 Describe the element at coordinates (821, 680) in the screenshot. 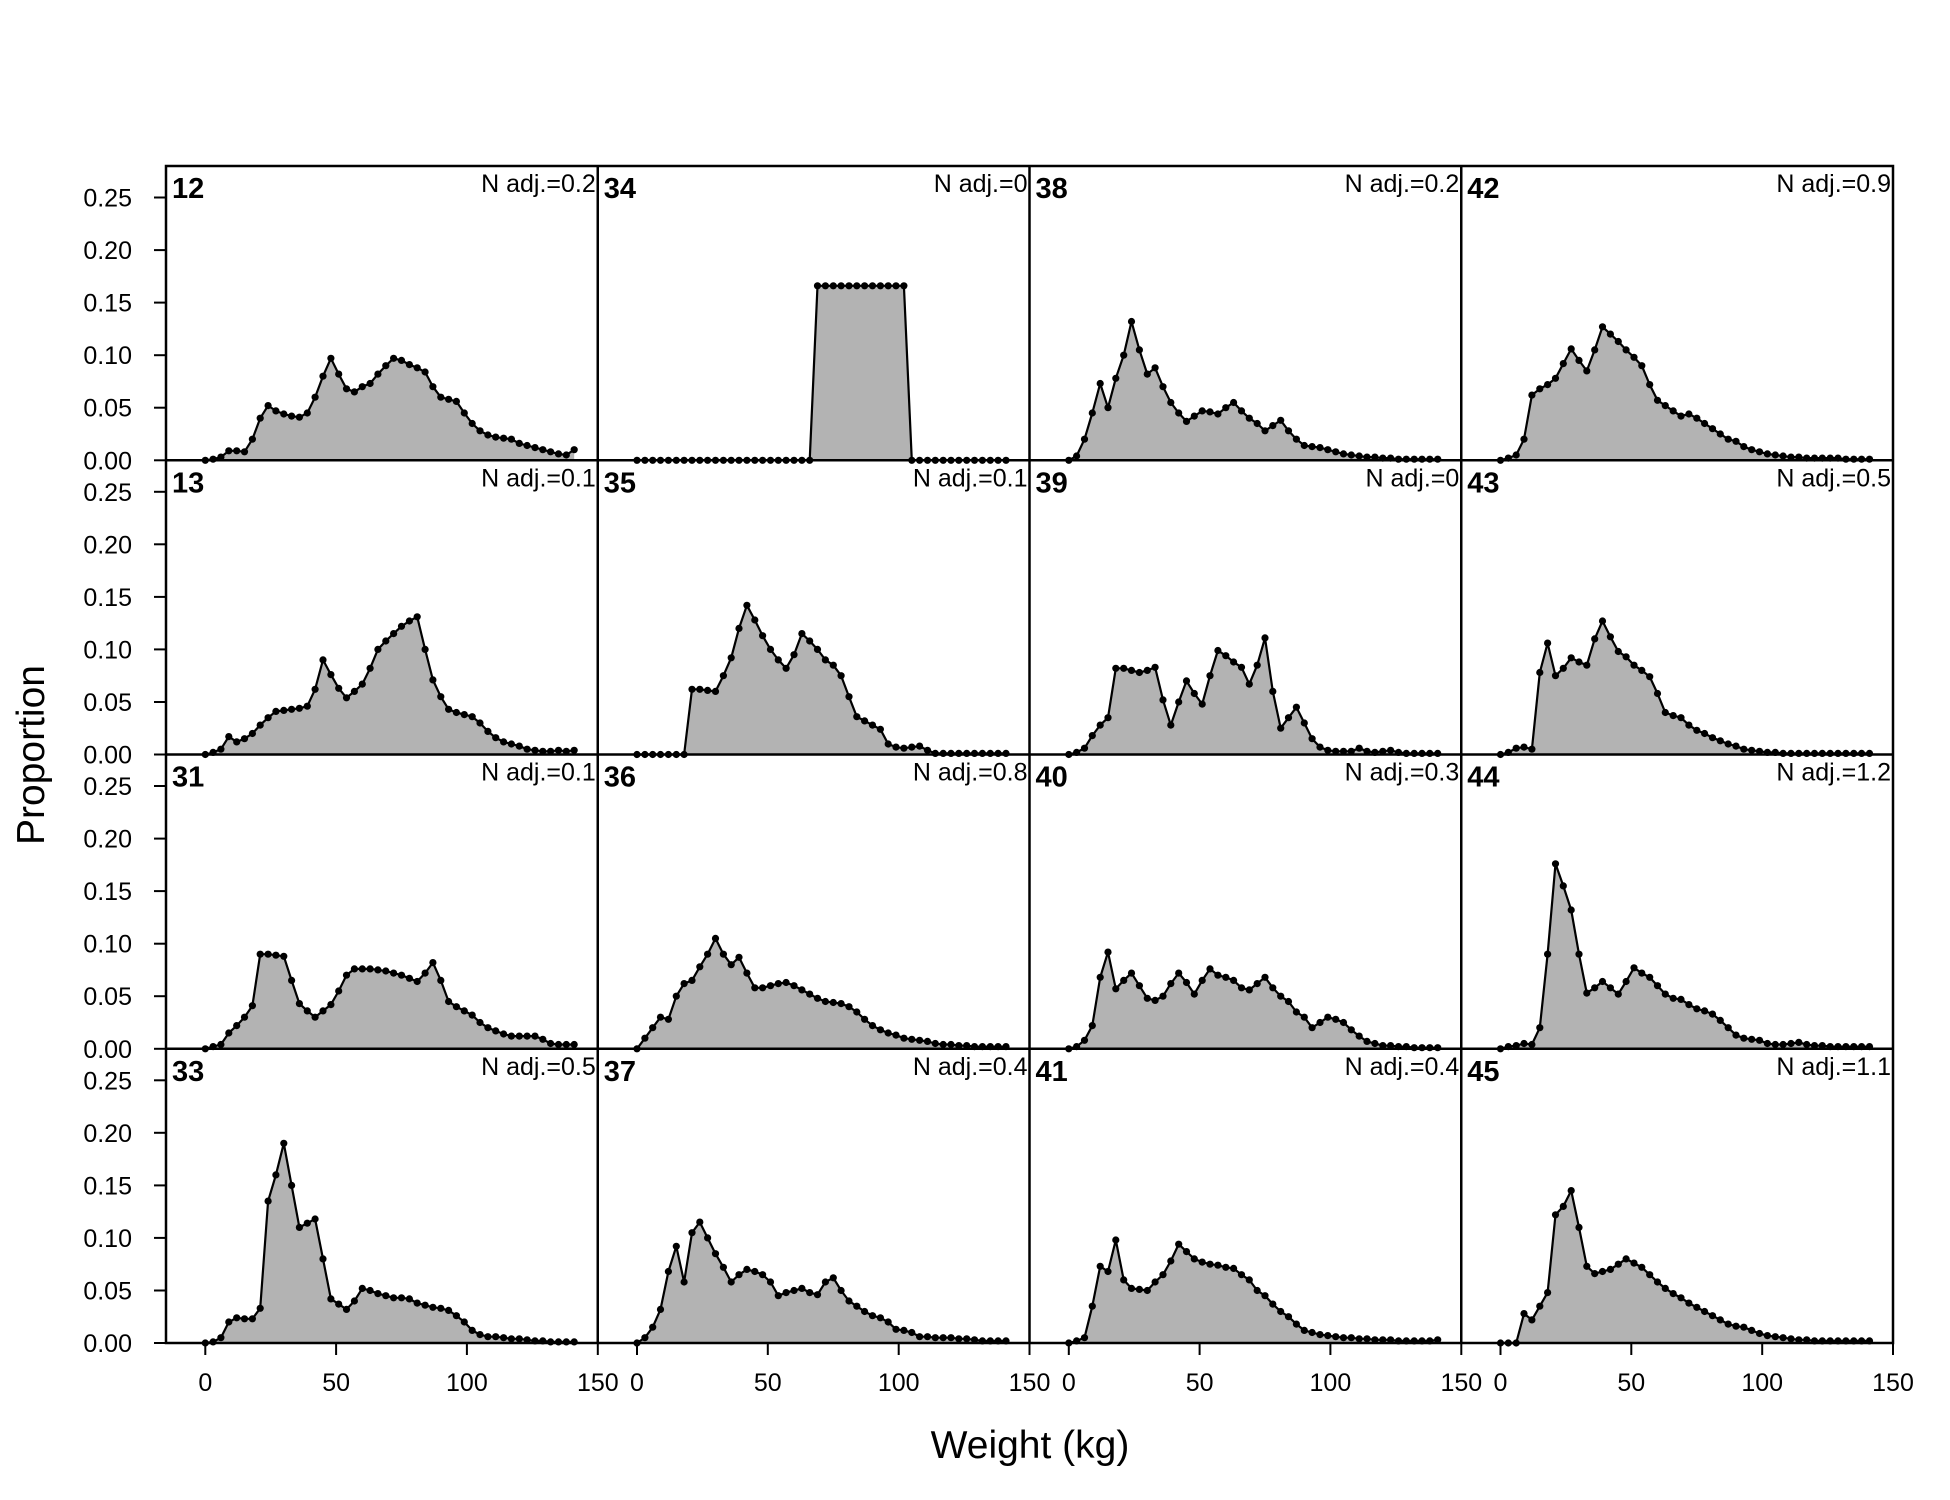

I see `area-fill` at that location.